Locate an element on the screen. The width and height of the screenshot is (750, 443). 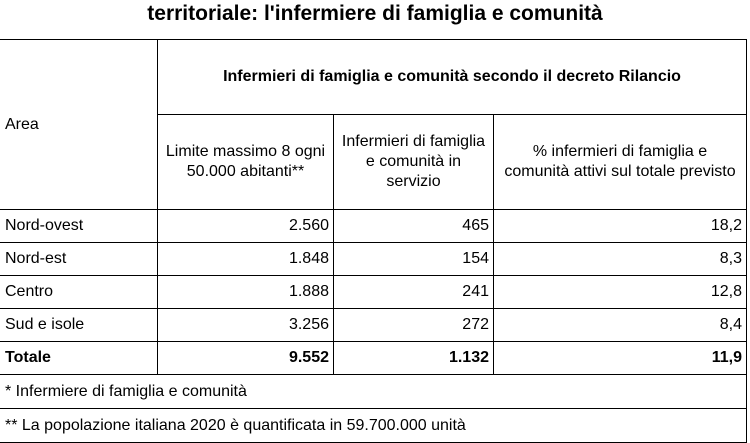
table-row: Sud e isole 3.256 272 8,4 is located at coordinates (374, 325).